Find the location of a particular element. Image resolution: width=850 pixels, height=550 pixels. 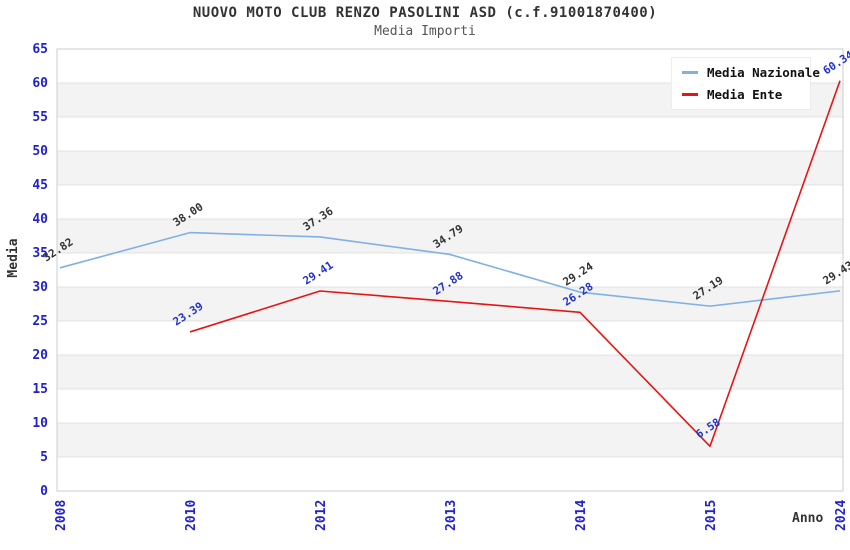

svg-text: 55 is located at coordinates (40, 117).